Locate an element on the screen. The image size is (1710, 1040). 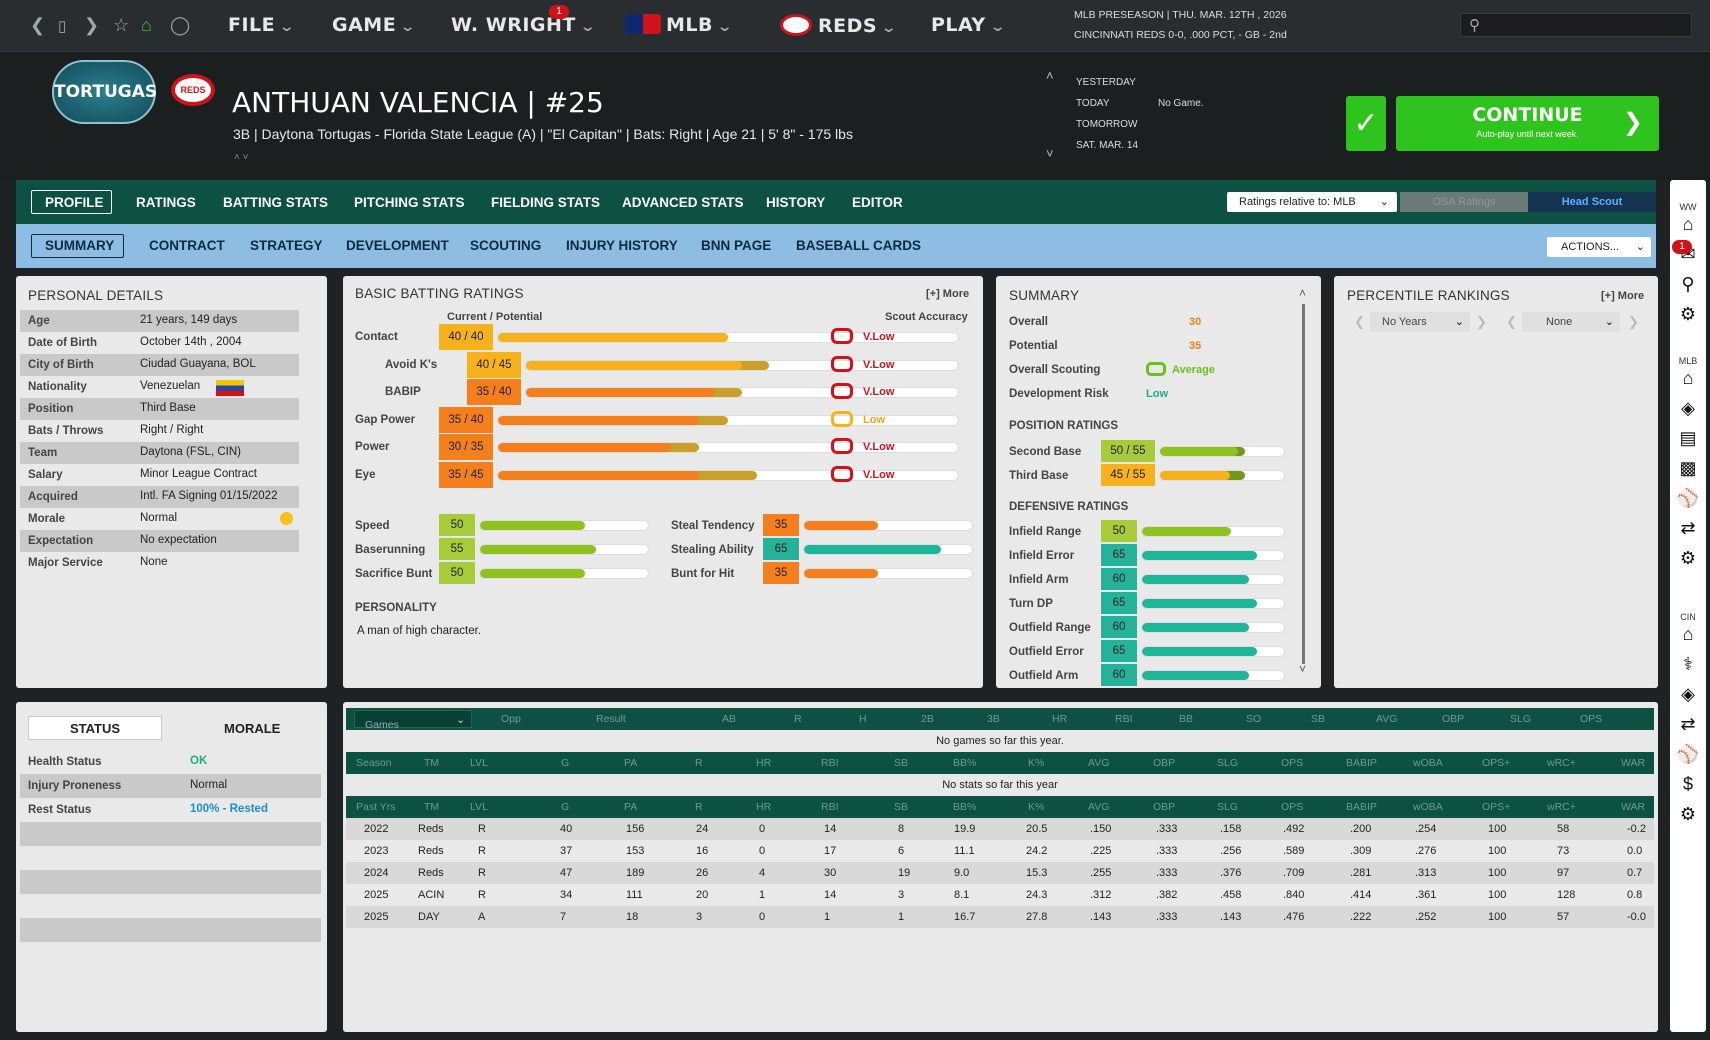
tab-advanced-stats: ADVANCED STATS is located at coordinates (683, 202).